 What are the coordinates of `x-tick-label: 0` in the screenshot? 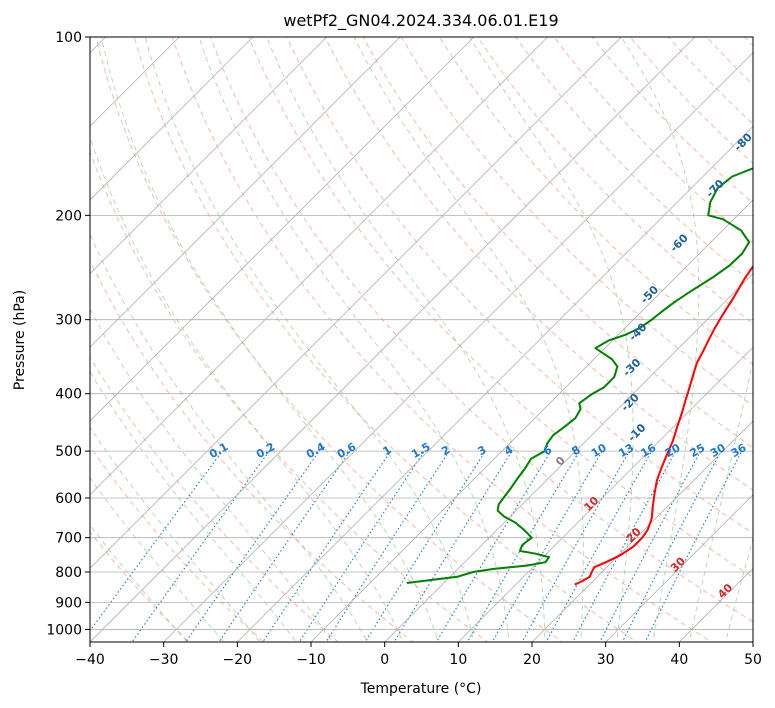 It's located at (384, 660).